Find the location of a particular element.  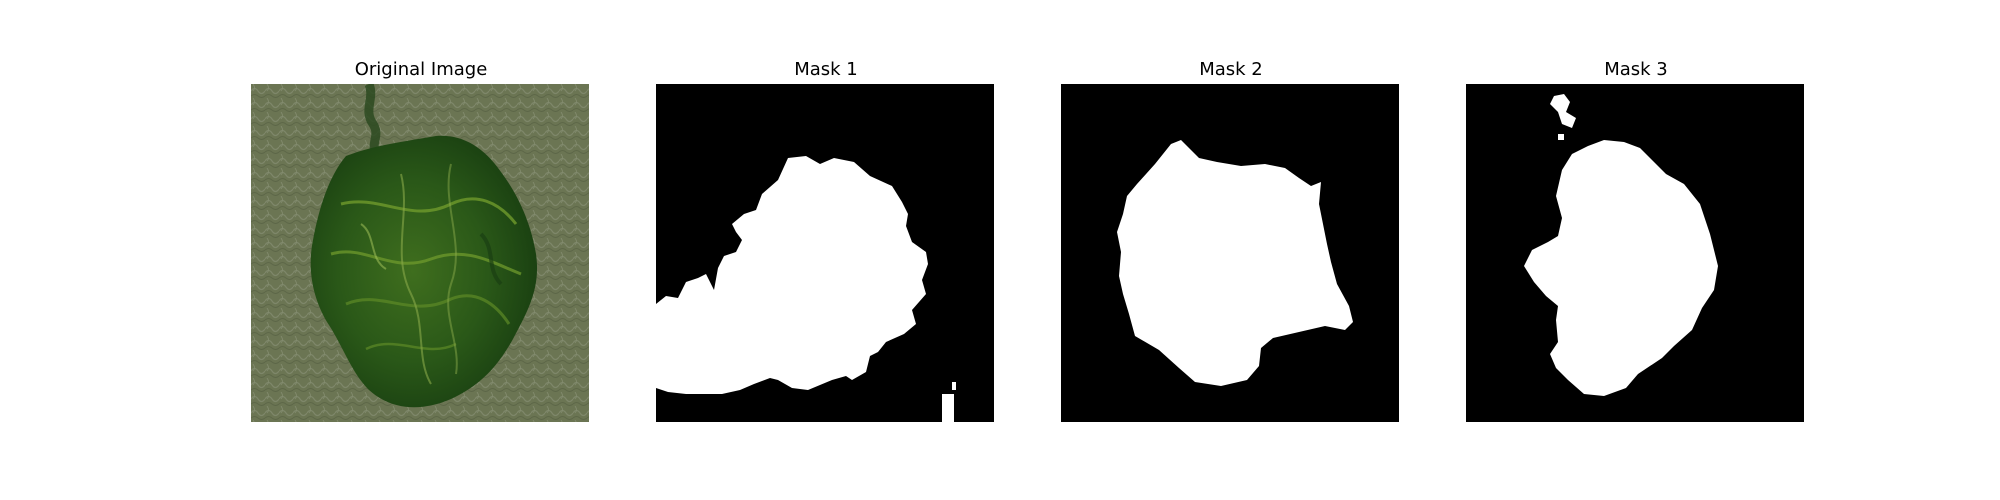

mask-3-image is located at coordinates (1635, 253).